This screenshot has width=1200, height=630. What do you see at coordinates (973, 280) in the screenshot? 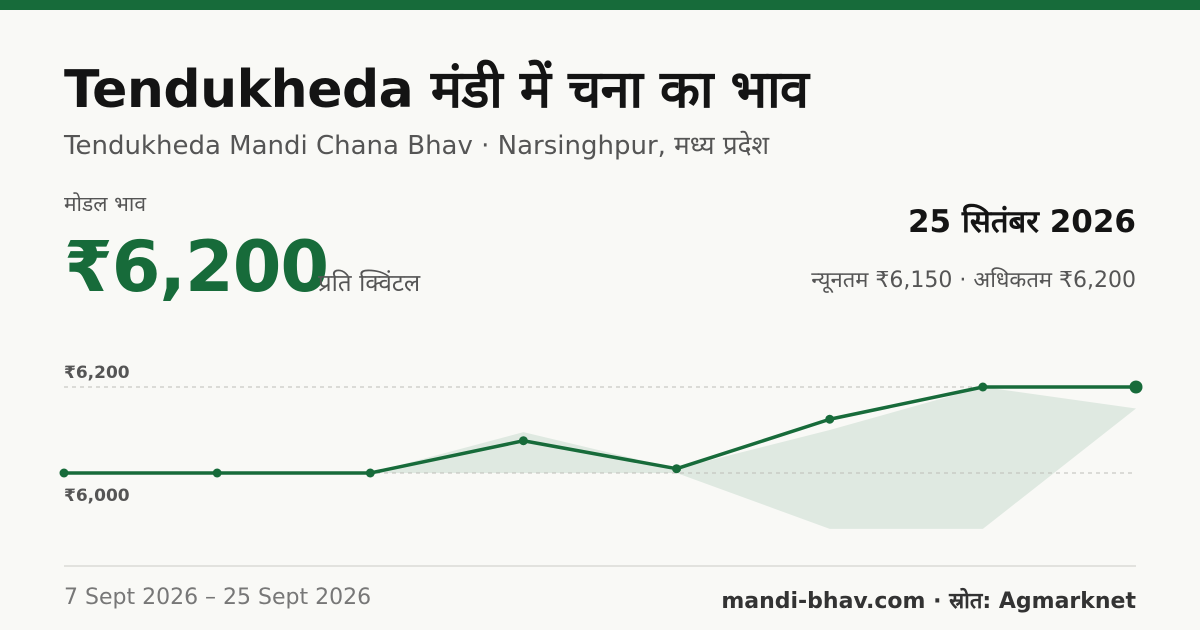
I see `min-max-range: न्यूनतम ₹6,150 · अधिकतम ₹6,200` at bounding box center [973, 280].